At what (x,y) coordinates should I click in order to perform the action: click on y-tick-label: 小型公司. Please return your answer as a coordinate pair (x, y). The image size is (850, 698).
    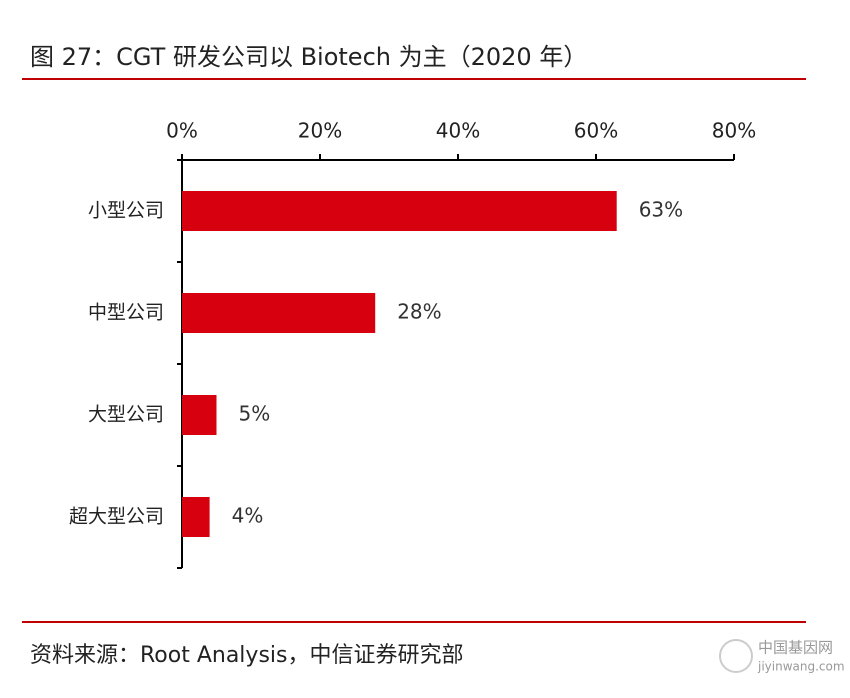
    Looking at the image, I should click on (126, 211).